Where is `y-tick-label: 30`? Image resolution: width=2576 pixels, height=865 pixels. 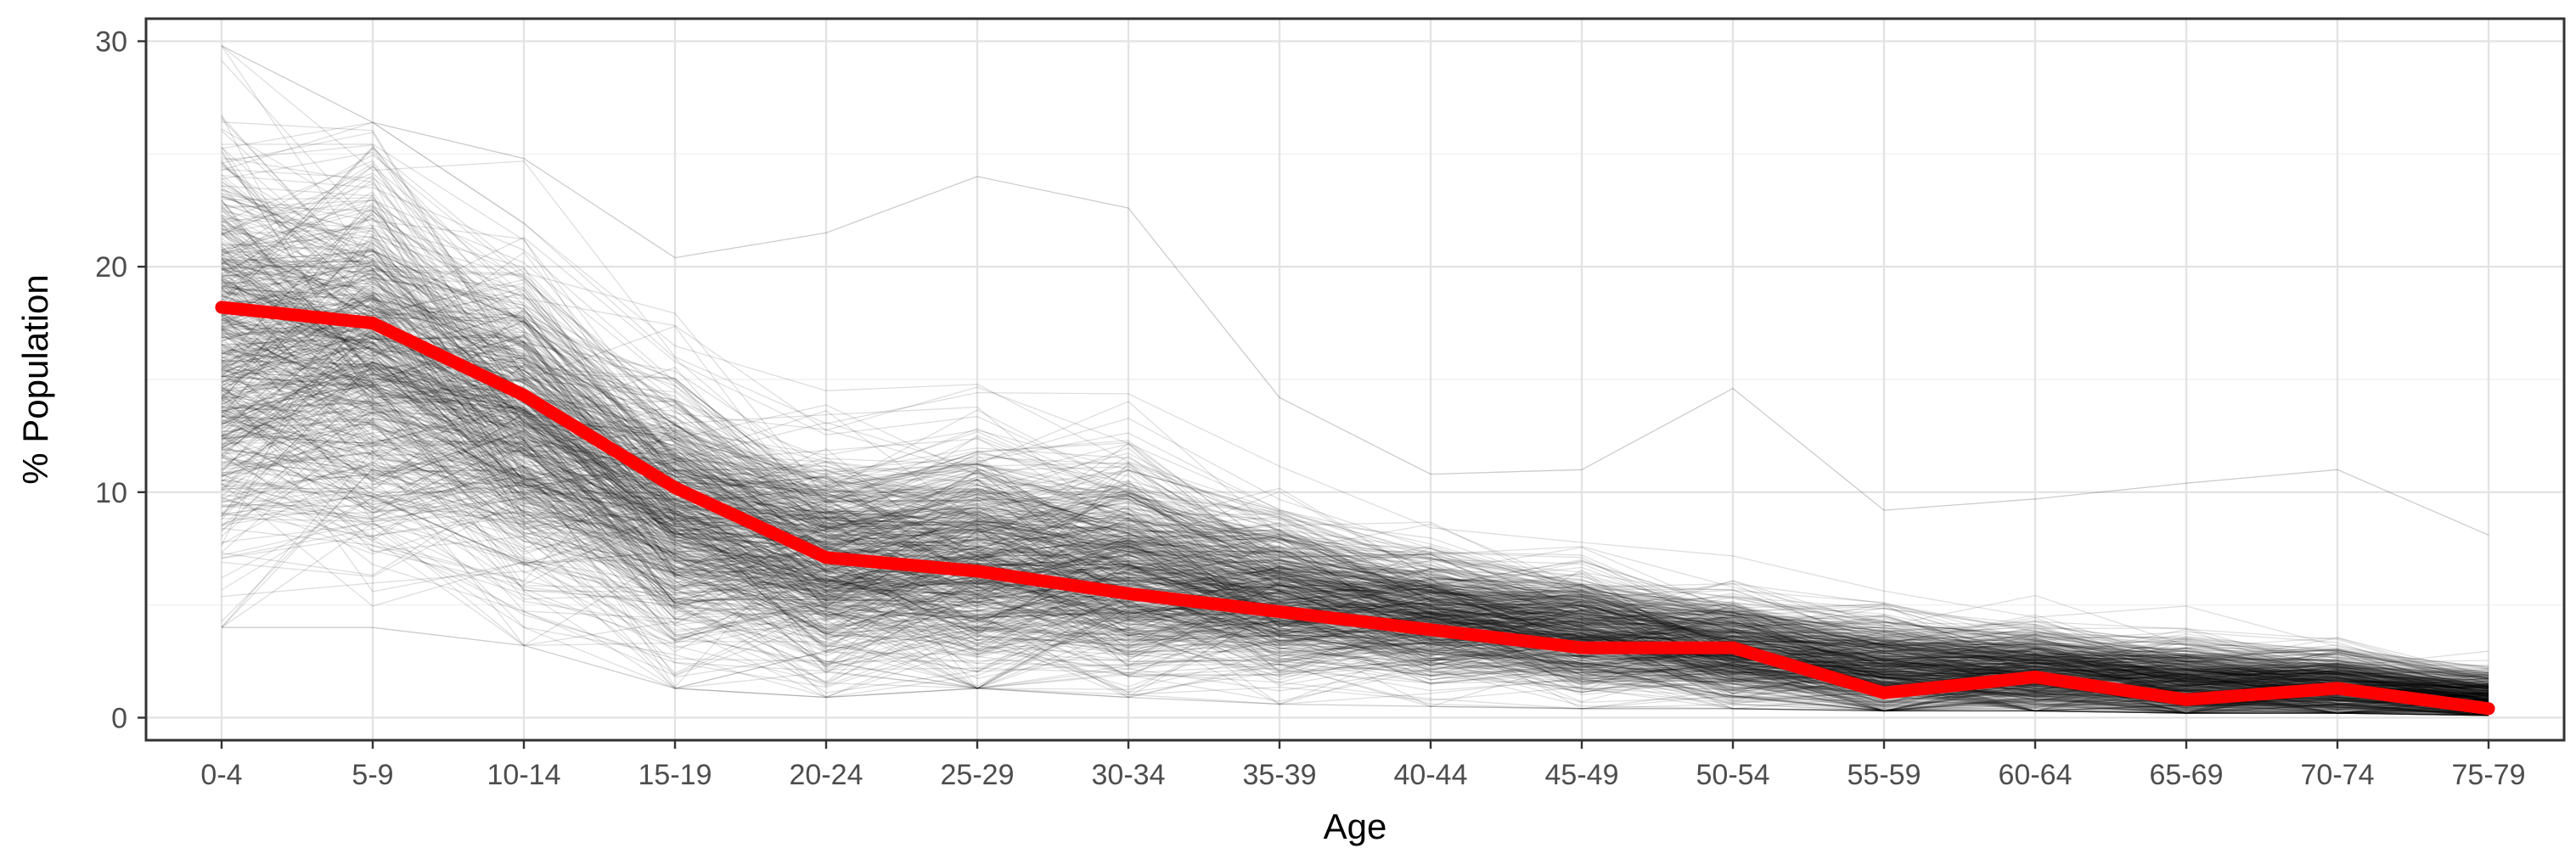
y-tick-label: 30 is located at coordinates (111, 42).